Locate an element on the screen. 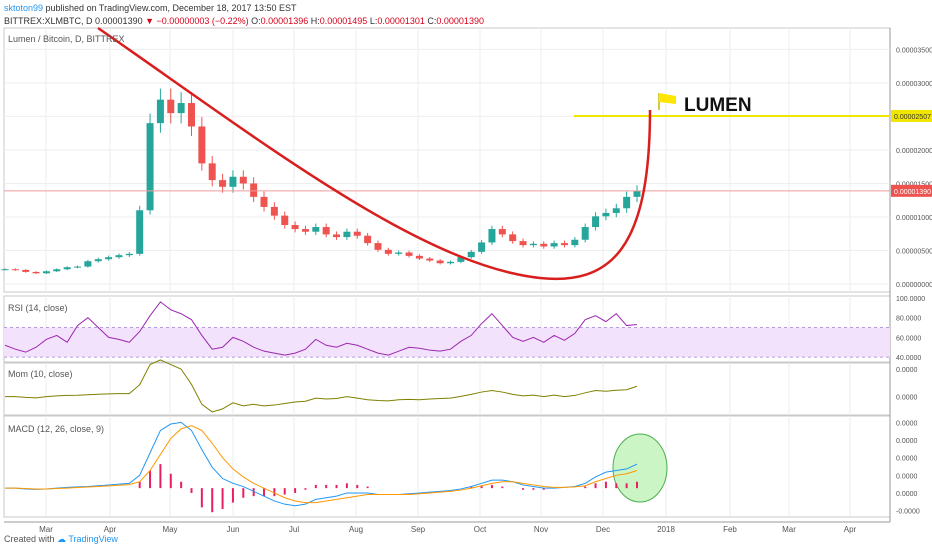 Image resolution: width=932 pixels, height=550 pixels. last-price-badge is located at coordinates (911, 190).